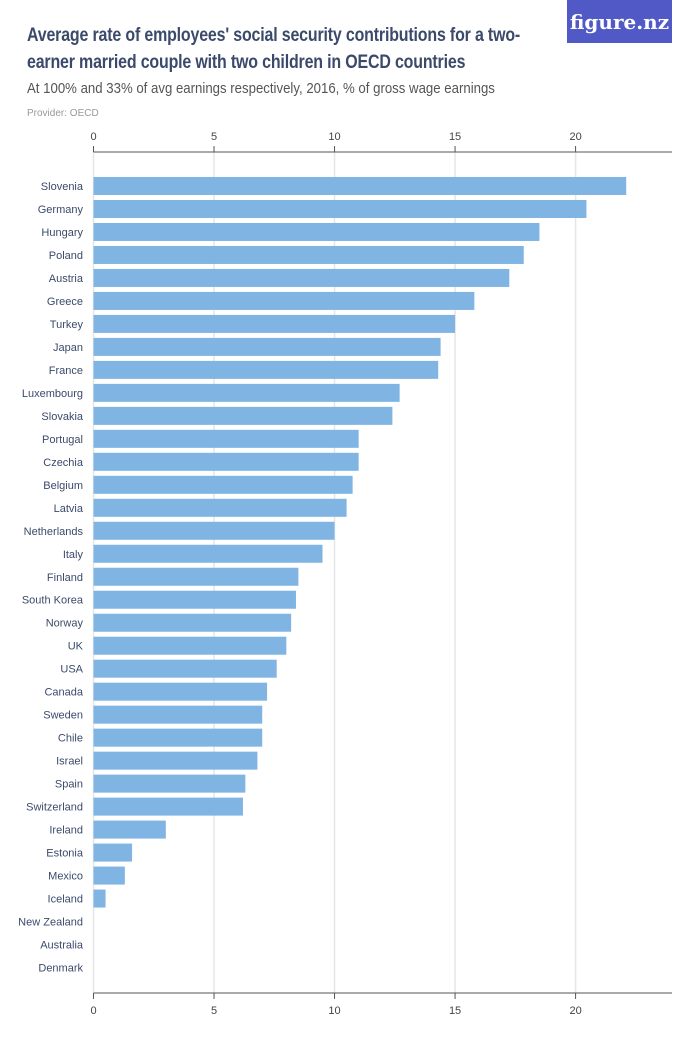  Describe the element at coordinates (63, 486) in the screenshot. I see `category-label: Belgium` at that location.